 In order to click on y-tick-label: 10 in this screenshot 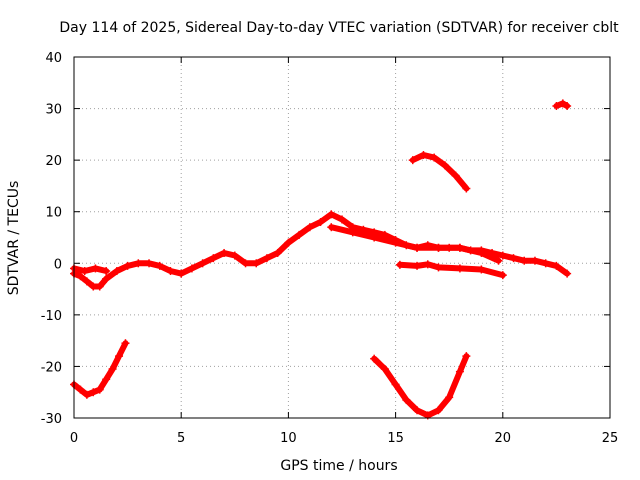, I will do `click(53, 213)`.